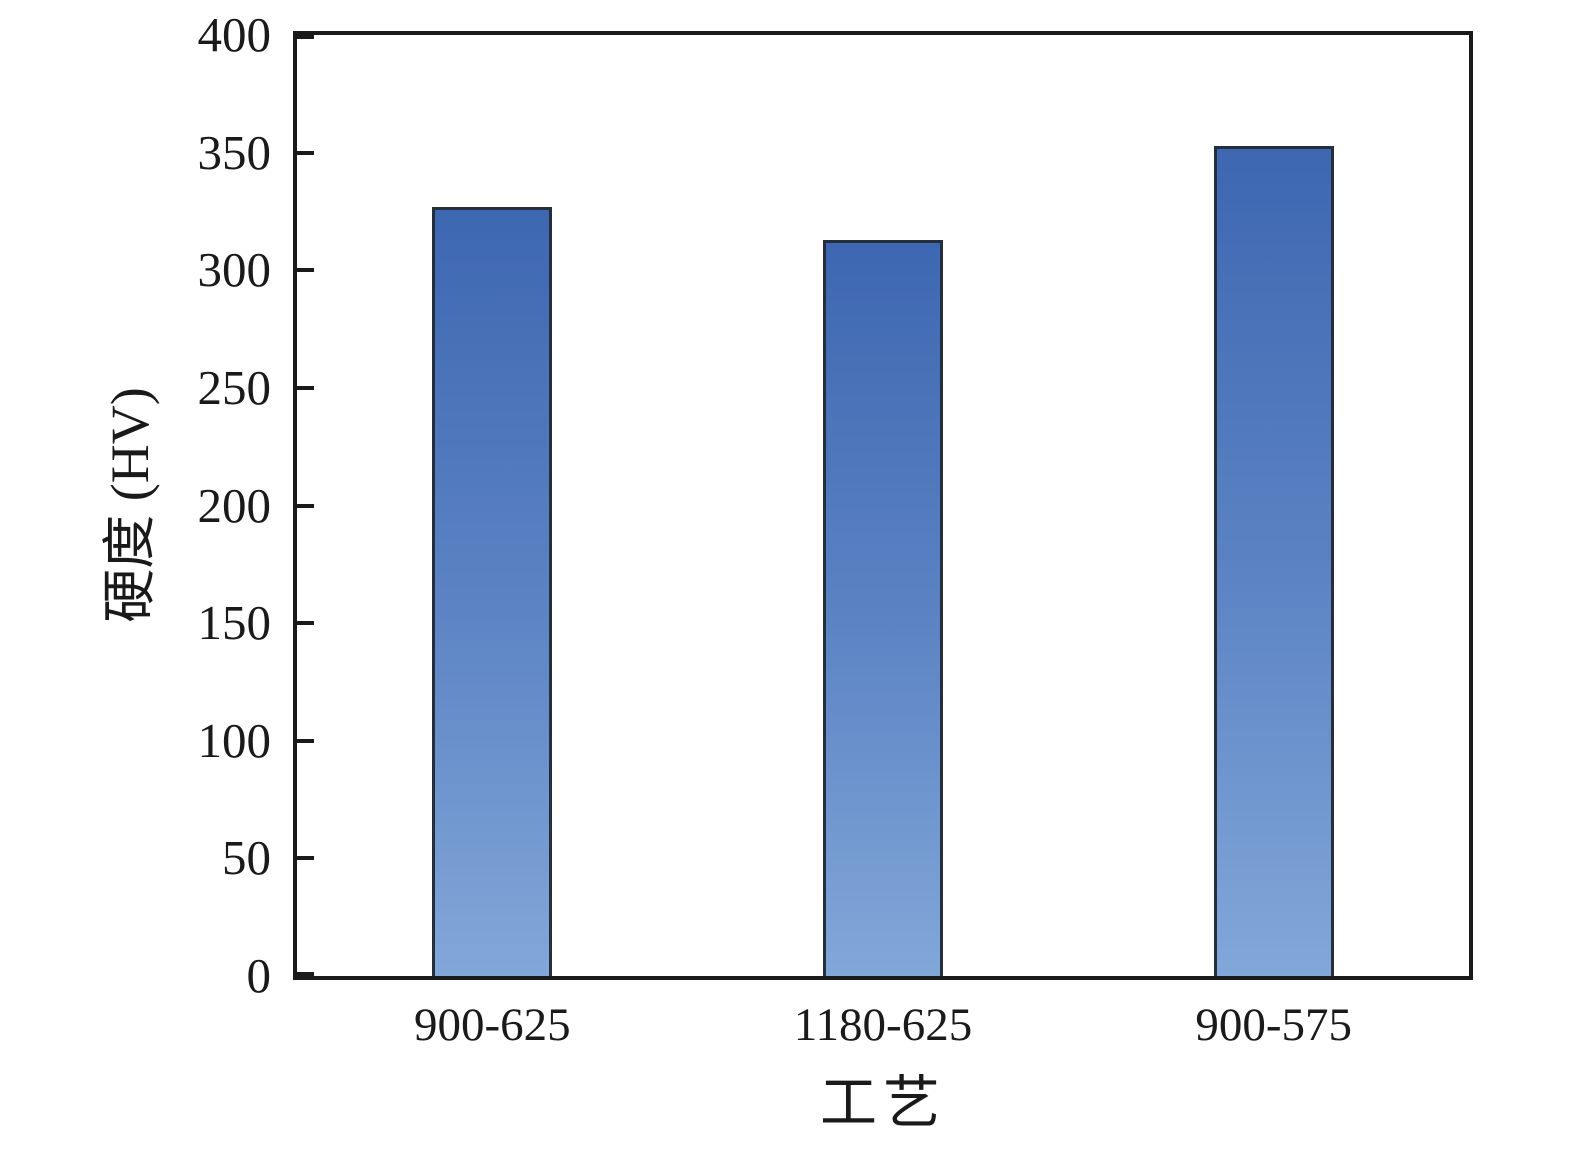 The image size is (1575, 1150). What do you see at coordinates (883, 1103) in the screenshot?
I see `x-axis-title: 工艺` at bounding box center [883, 1103].